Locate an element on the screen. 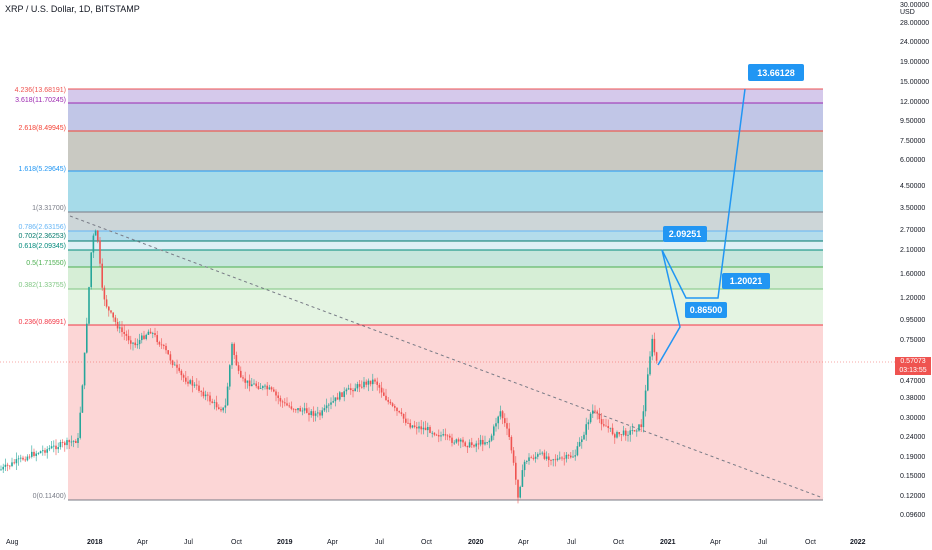 Image resolution: width=932 pixels, height=550 pixels. symbol-title: XRP / U.S. Dollar, 1D, BITSTAMP is located at coordinates (72, 9).